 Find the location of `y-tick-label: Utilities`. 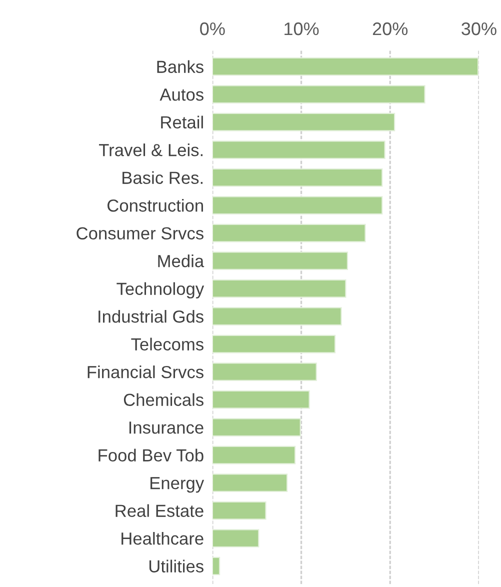

y-tick-label: Utilities is located at coordinates (176, 566).